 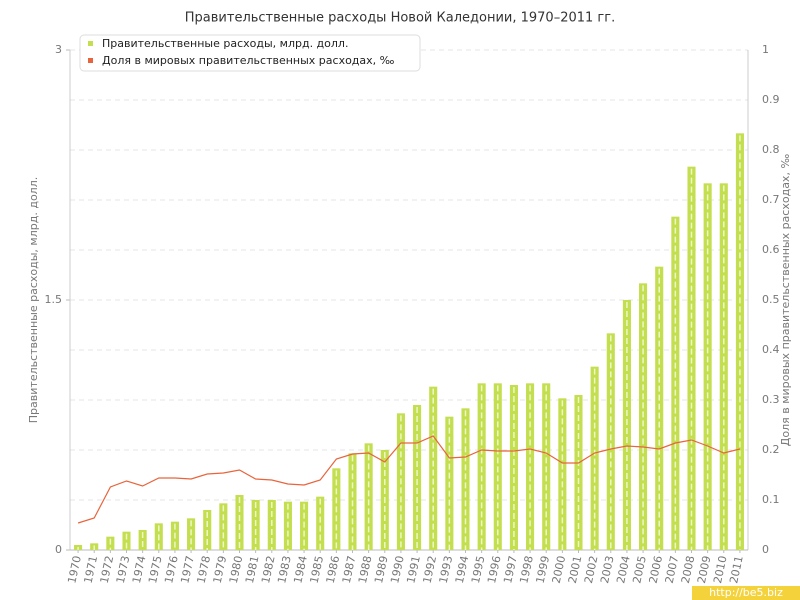 I want to click on x-tick-label: 1988, so click(x=365, y=570).